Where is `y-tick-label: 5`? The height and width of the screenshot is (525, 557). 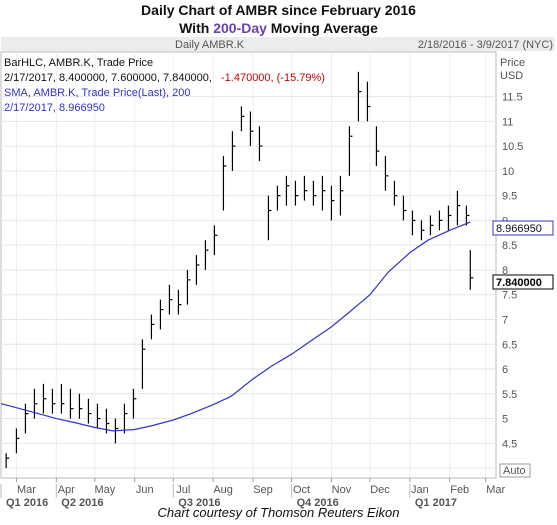
y-tick-label: 5 is located at coordinates (505, 420).